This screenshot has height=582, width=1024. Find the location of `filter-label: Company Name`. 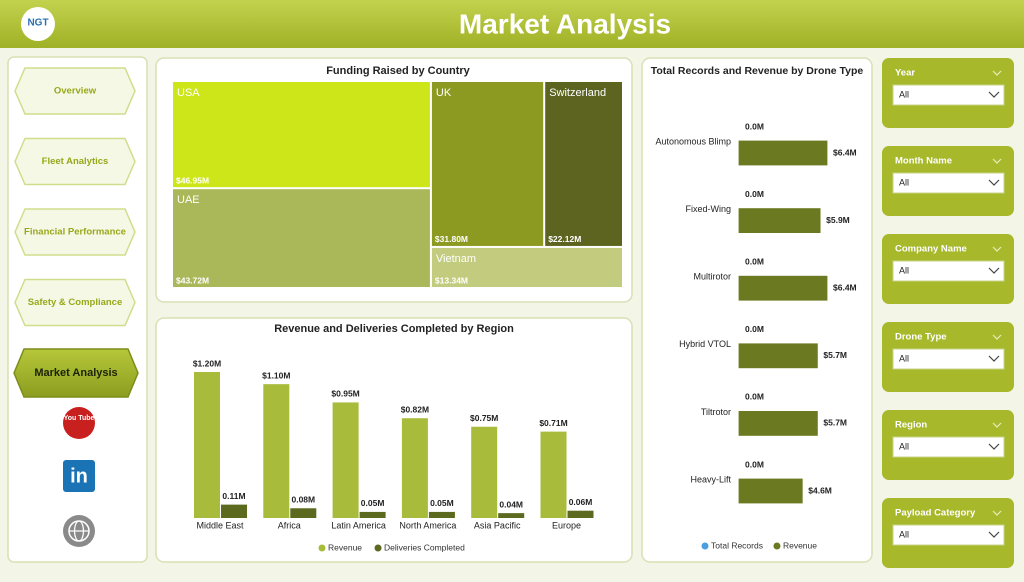

filter-label: Company Name is located at coordinates (931, 249).